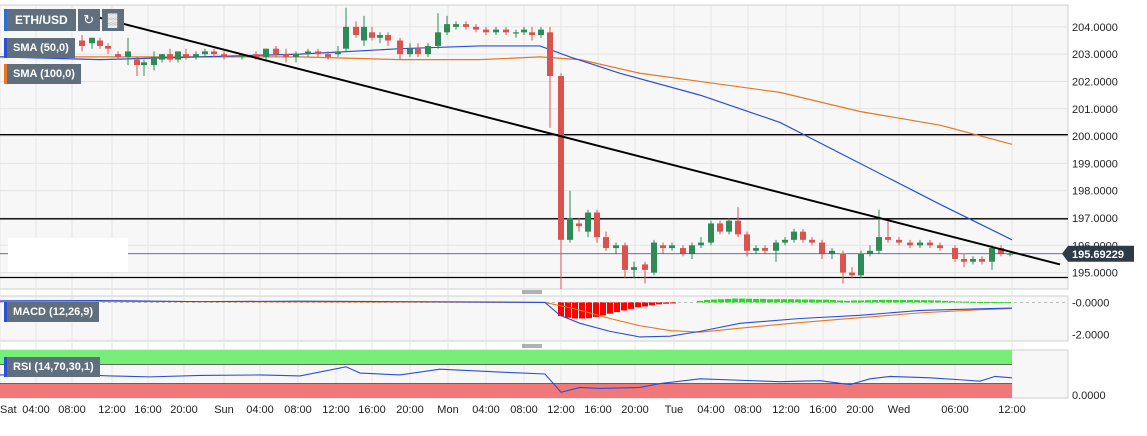  What do you see at coordinates (88, 20) in the screenshot?
I see `refresh-icon: ↻` at bounding box center [88, 20].